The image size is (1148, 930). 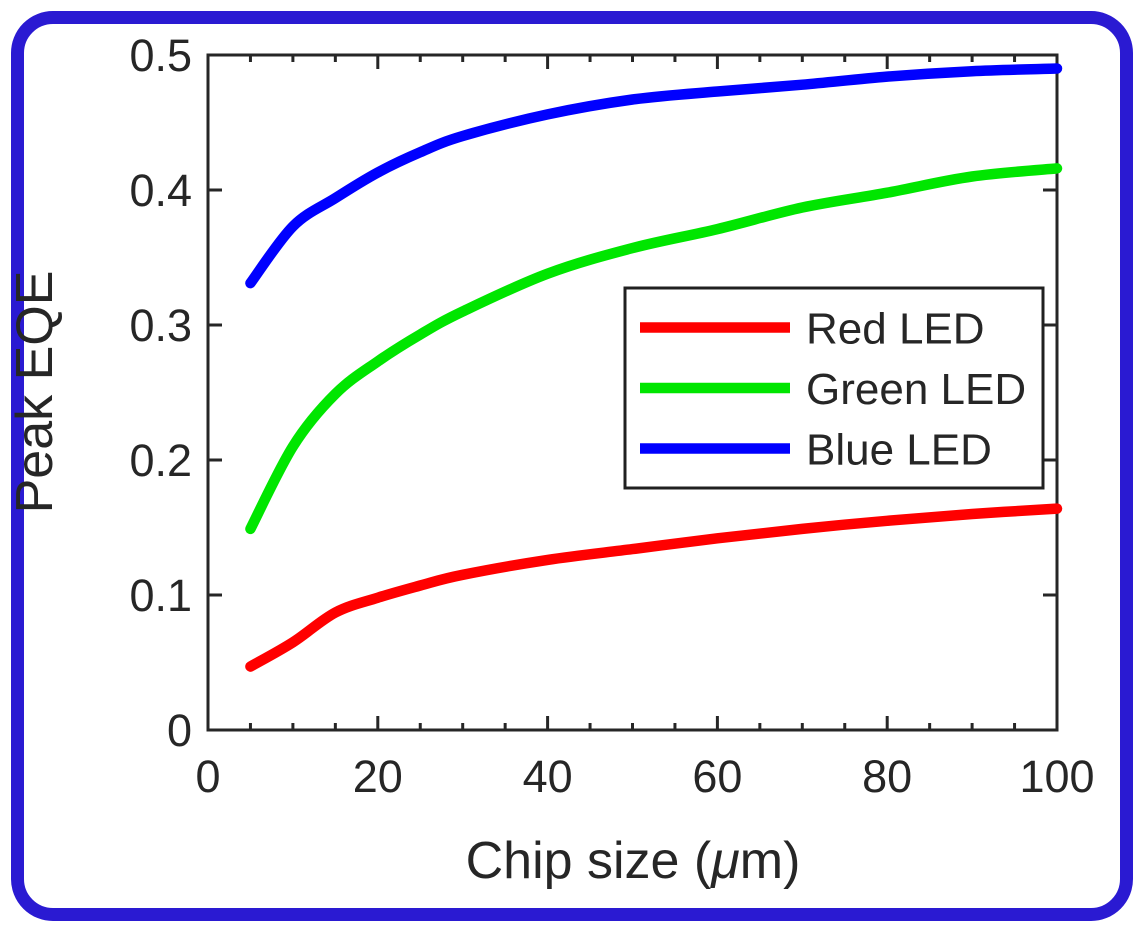 What do you see at coordinates (35, 392) in the screenshot?
I see `y-axis-label: Peak EQE` at bounding box center [35, 392].